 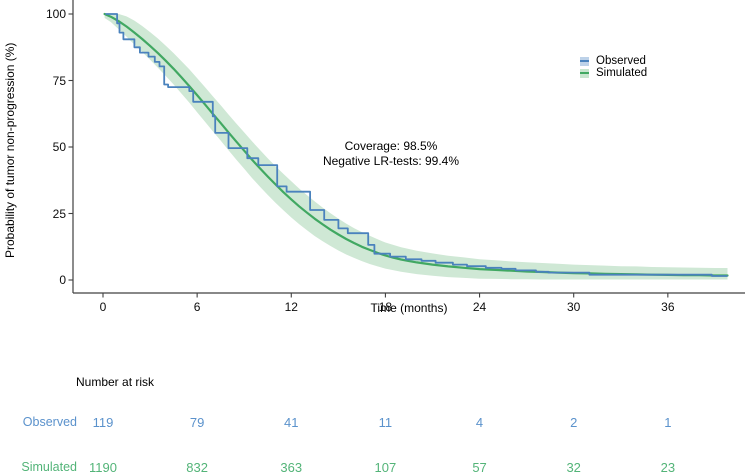 I want to click on y-tick-label: 0, so click(x=62, y=280).